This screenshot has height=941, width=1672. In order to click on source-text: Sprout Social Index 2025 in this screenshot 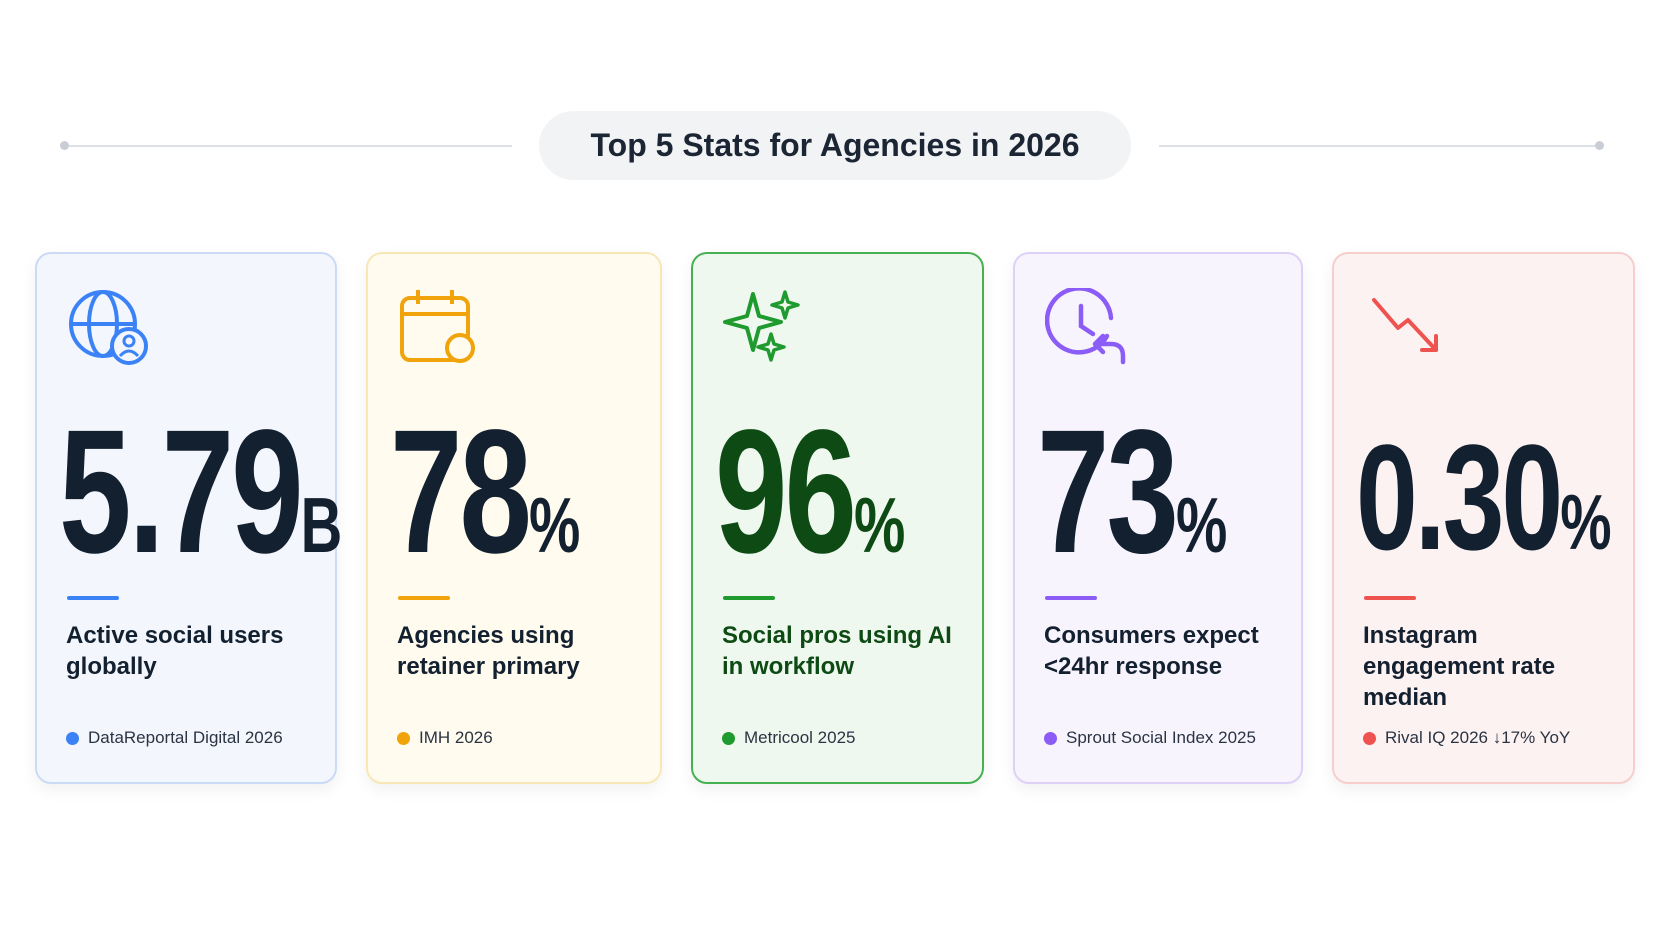, I will do `click(1161, 737)`.